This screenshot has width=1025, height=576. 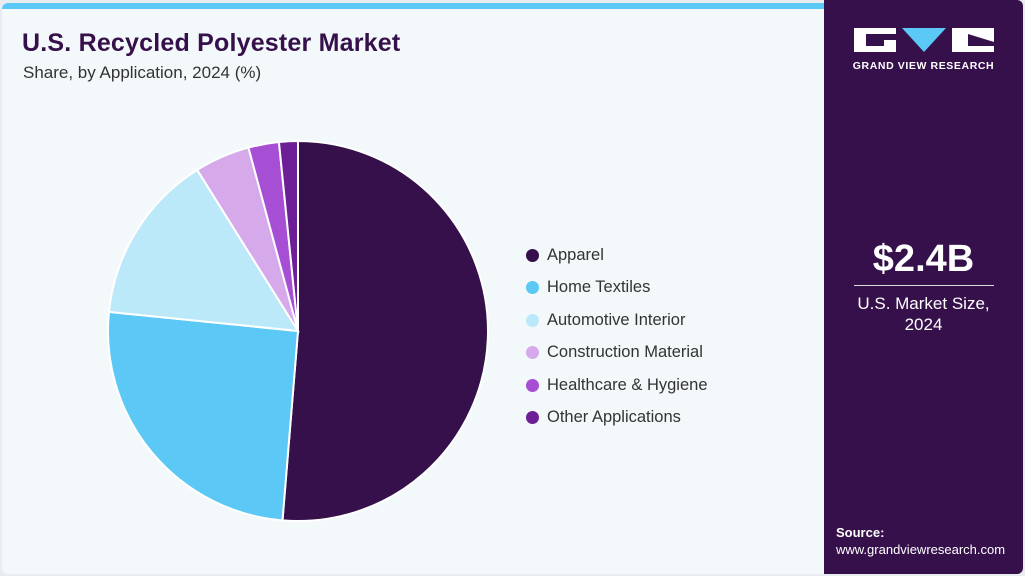 What do you see at coordinates (860, 532) in the screenshot?
I see `source-label: Source:` at bounding box center [860, 532].